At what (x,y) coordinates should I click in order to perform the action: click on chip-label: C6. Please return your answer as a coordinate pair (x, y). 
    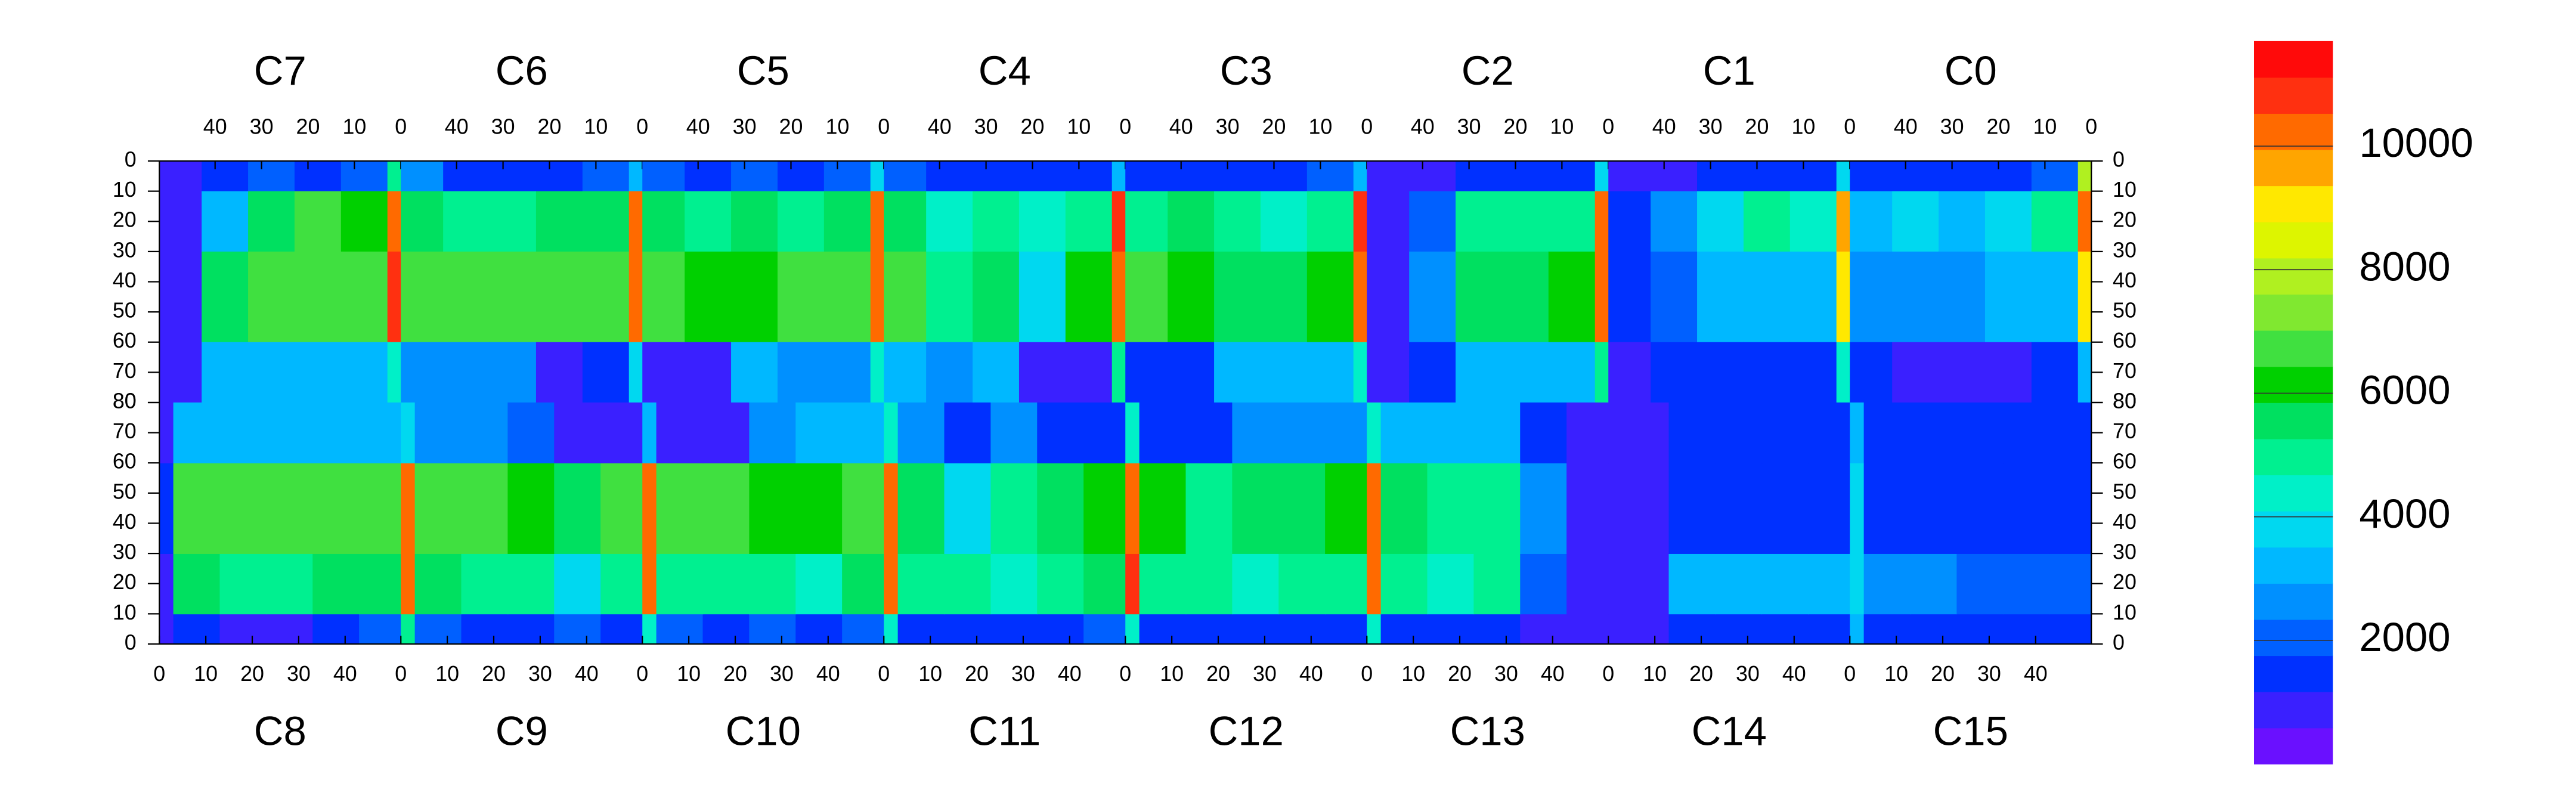
    Looking at the image, I should click on (522, 71).